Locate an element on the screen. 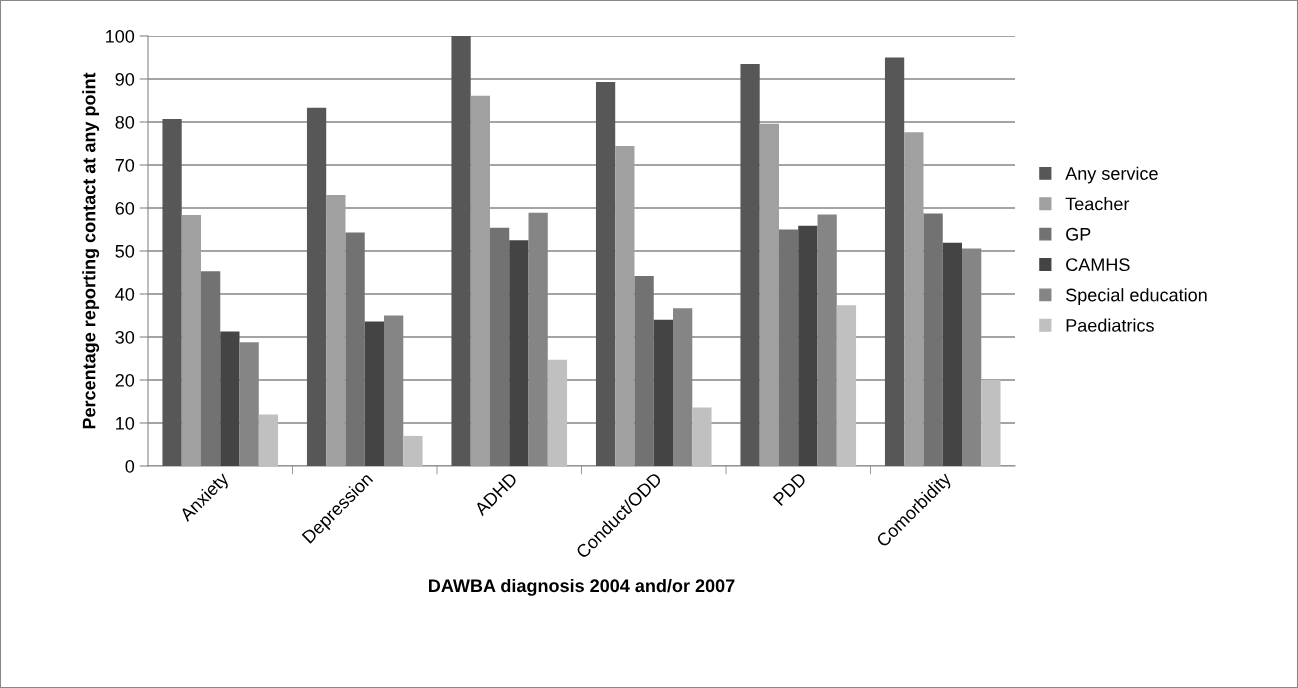 The width and height of the screenshot is (1298, 688). legend-label: CAMHS is located at coordinates (1098, 265).